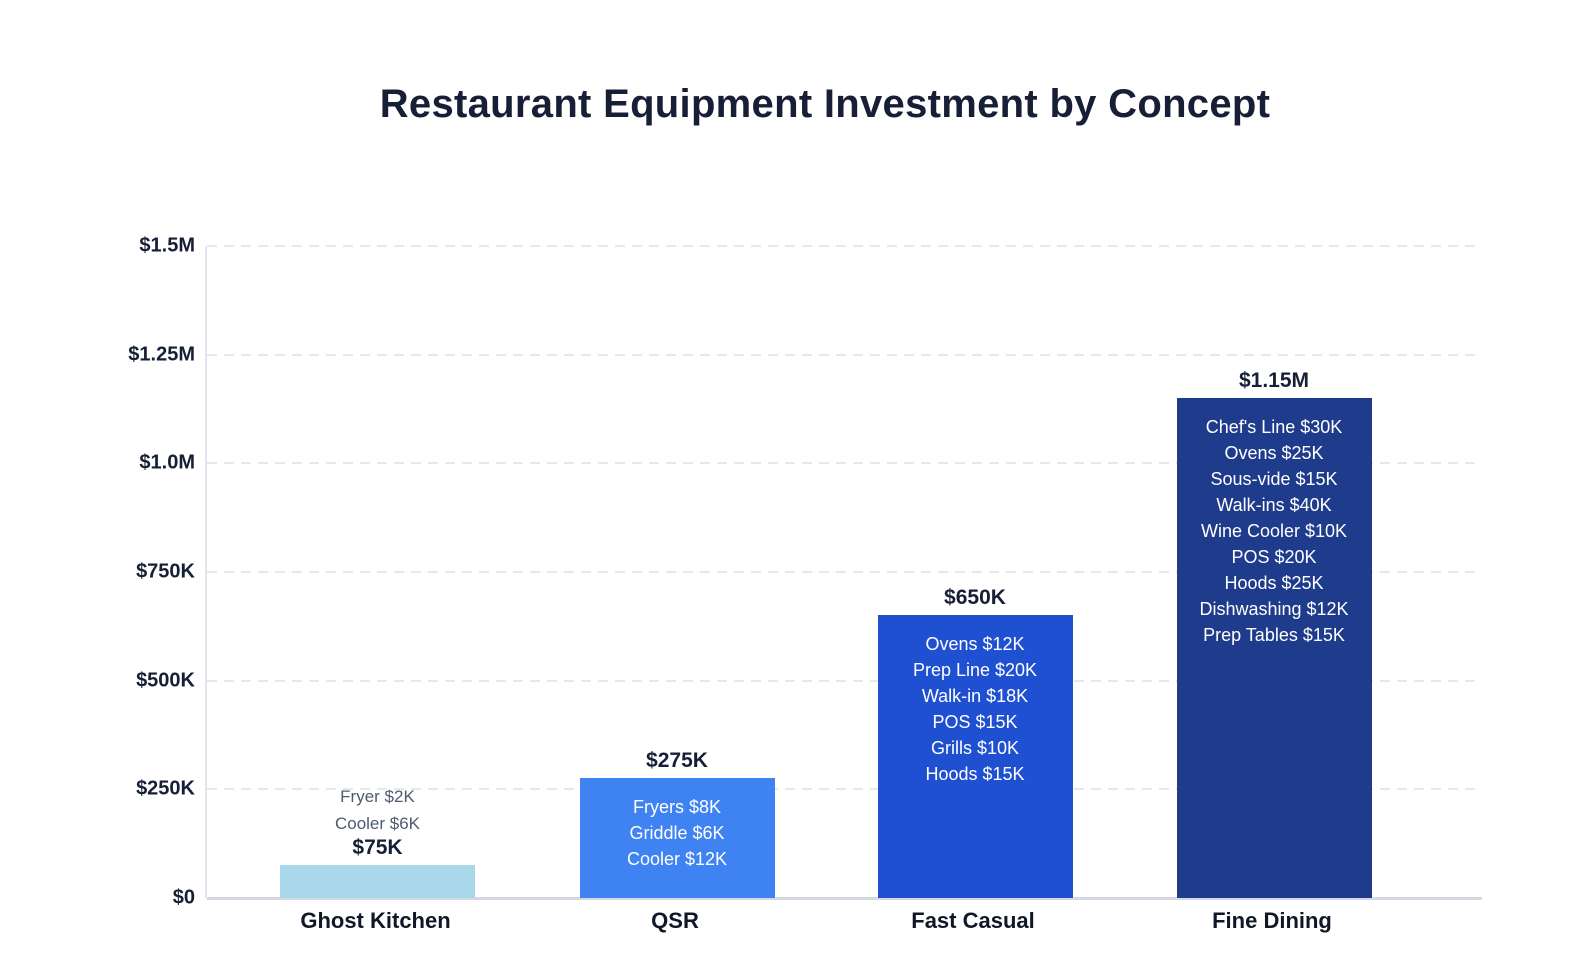  What do you see at coordinates (675, 920) in the screenshot?
I see `x-axis-label-qsr: QSR` at bounding box center [675, 920].